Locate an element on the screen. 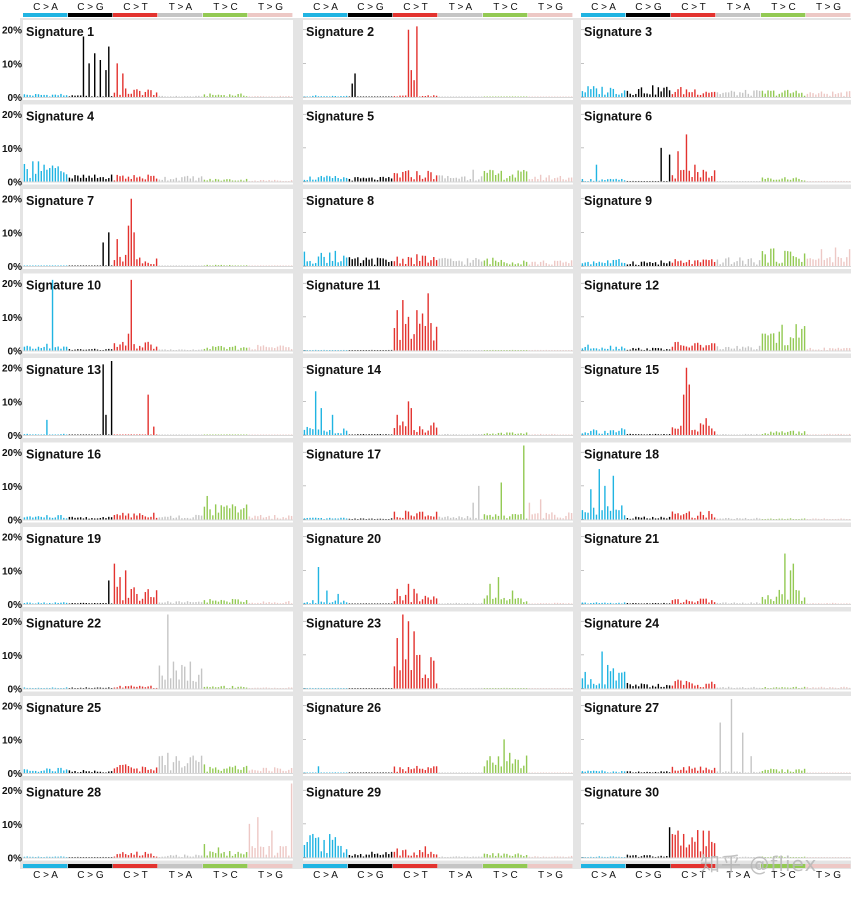 This screenshot has width=851, height=899. signature-title-4: Signature 4 is located at coordinates (60, 117).